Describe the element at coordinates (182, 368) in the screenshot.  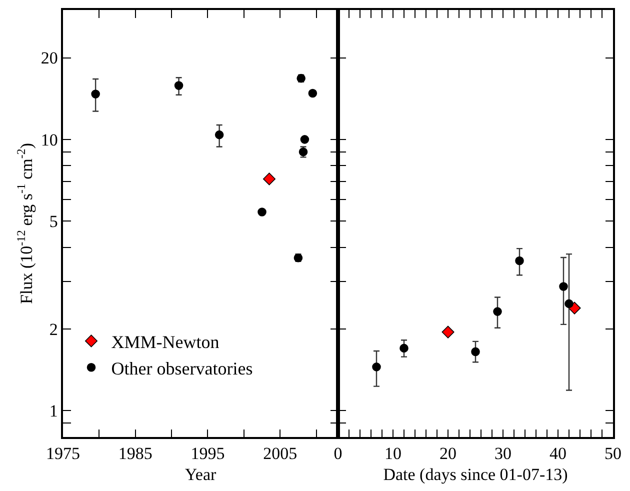
I see `legend-label: Other observatories` at that location.